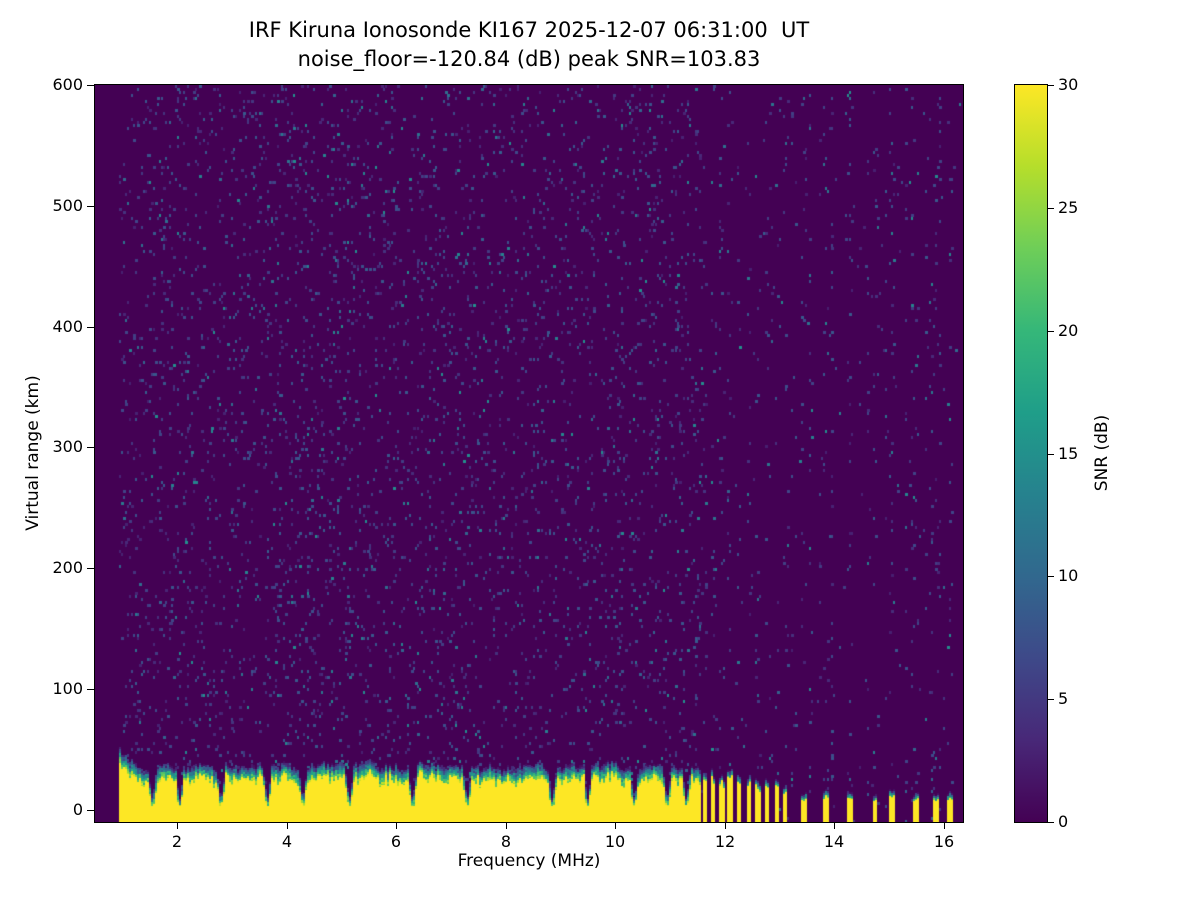 The width and height of the screenshot is (1200, 900). What do you see at coordinates (834, 841) in the screenshot?
I see `x-tick-label: 14` at bounding box center [834, 841].